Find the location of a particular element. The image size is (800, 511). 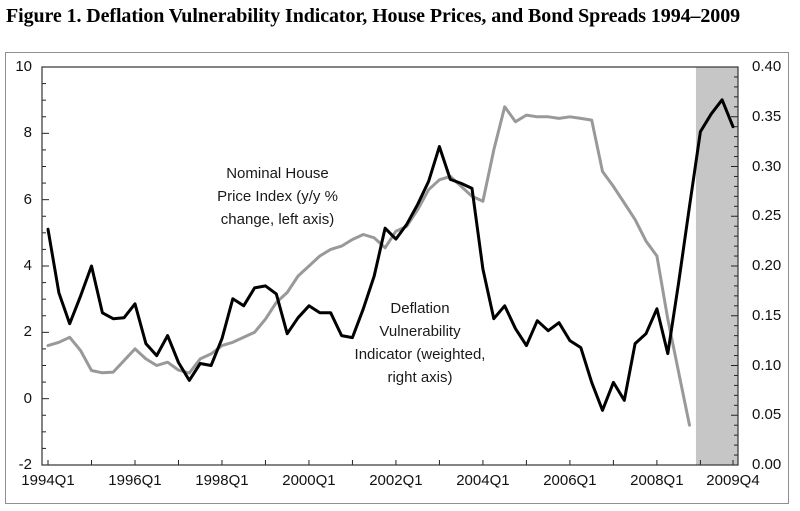

x-axis-tick-label: 1998Q1 is located at coordinates (222, 480).